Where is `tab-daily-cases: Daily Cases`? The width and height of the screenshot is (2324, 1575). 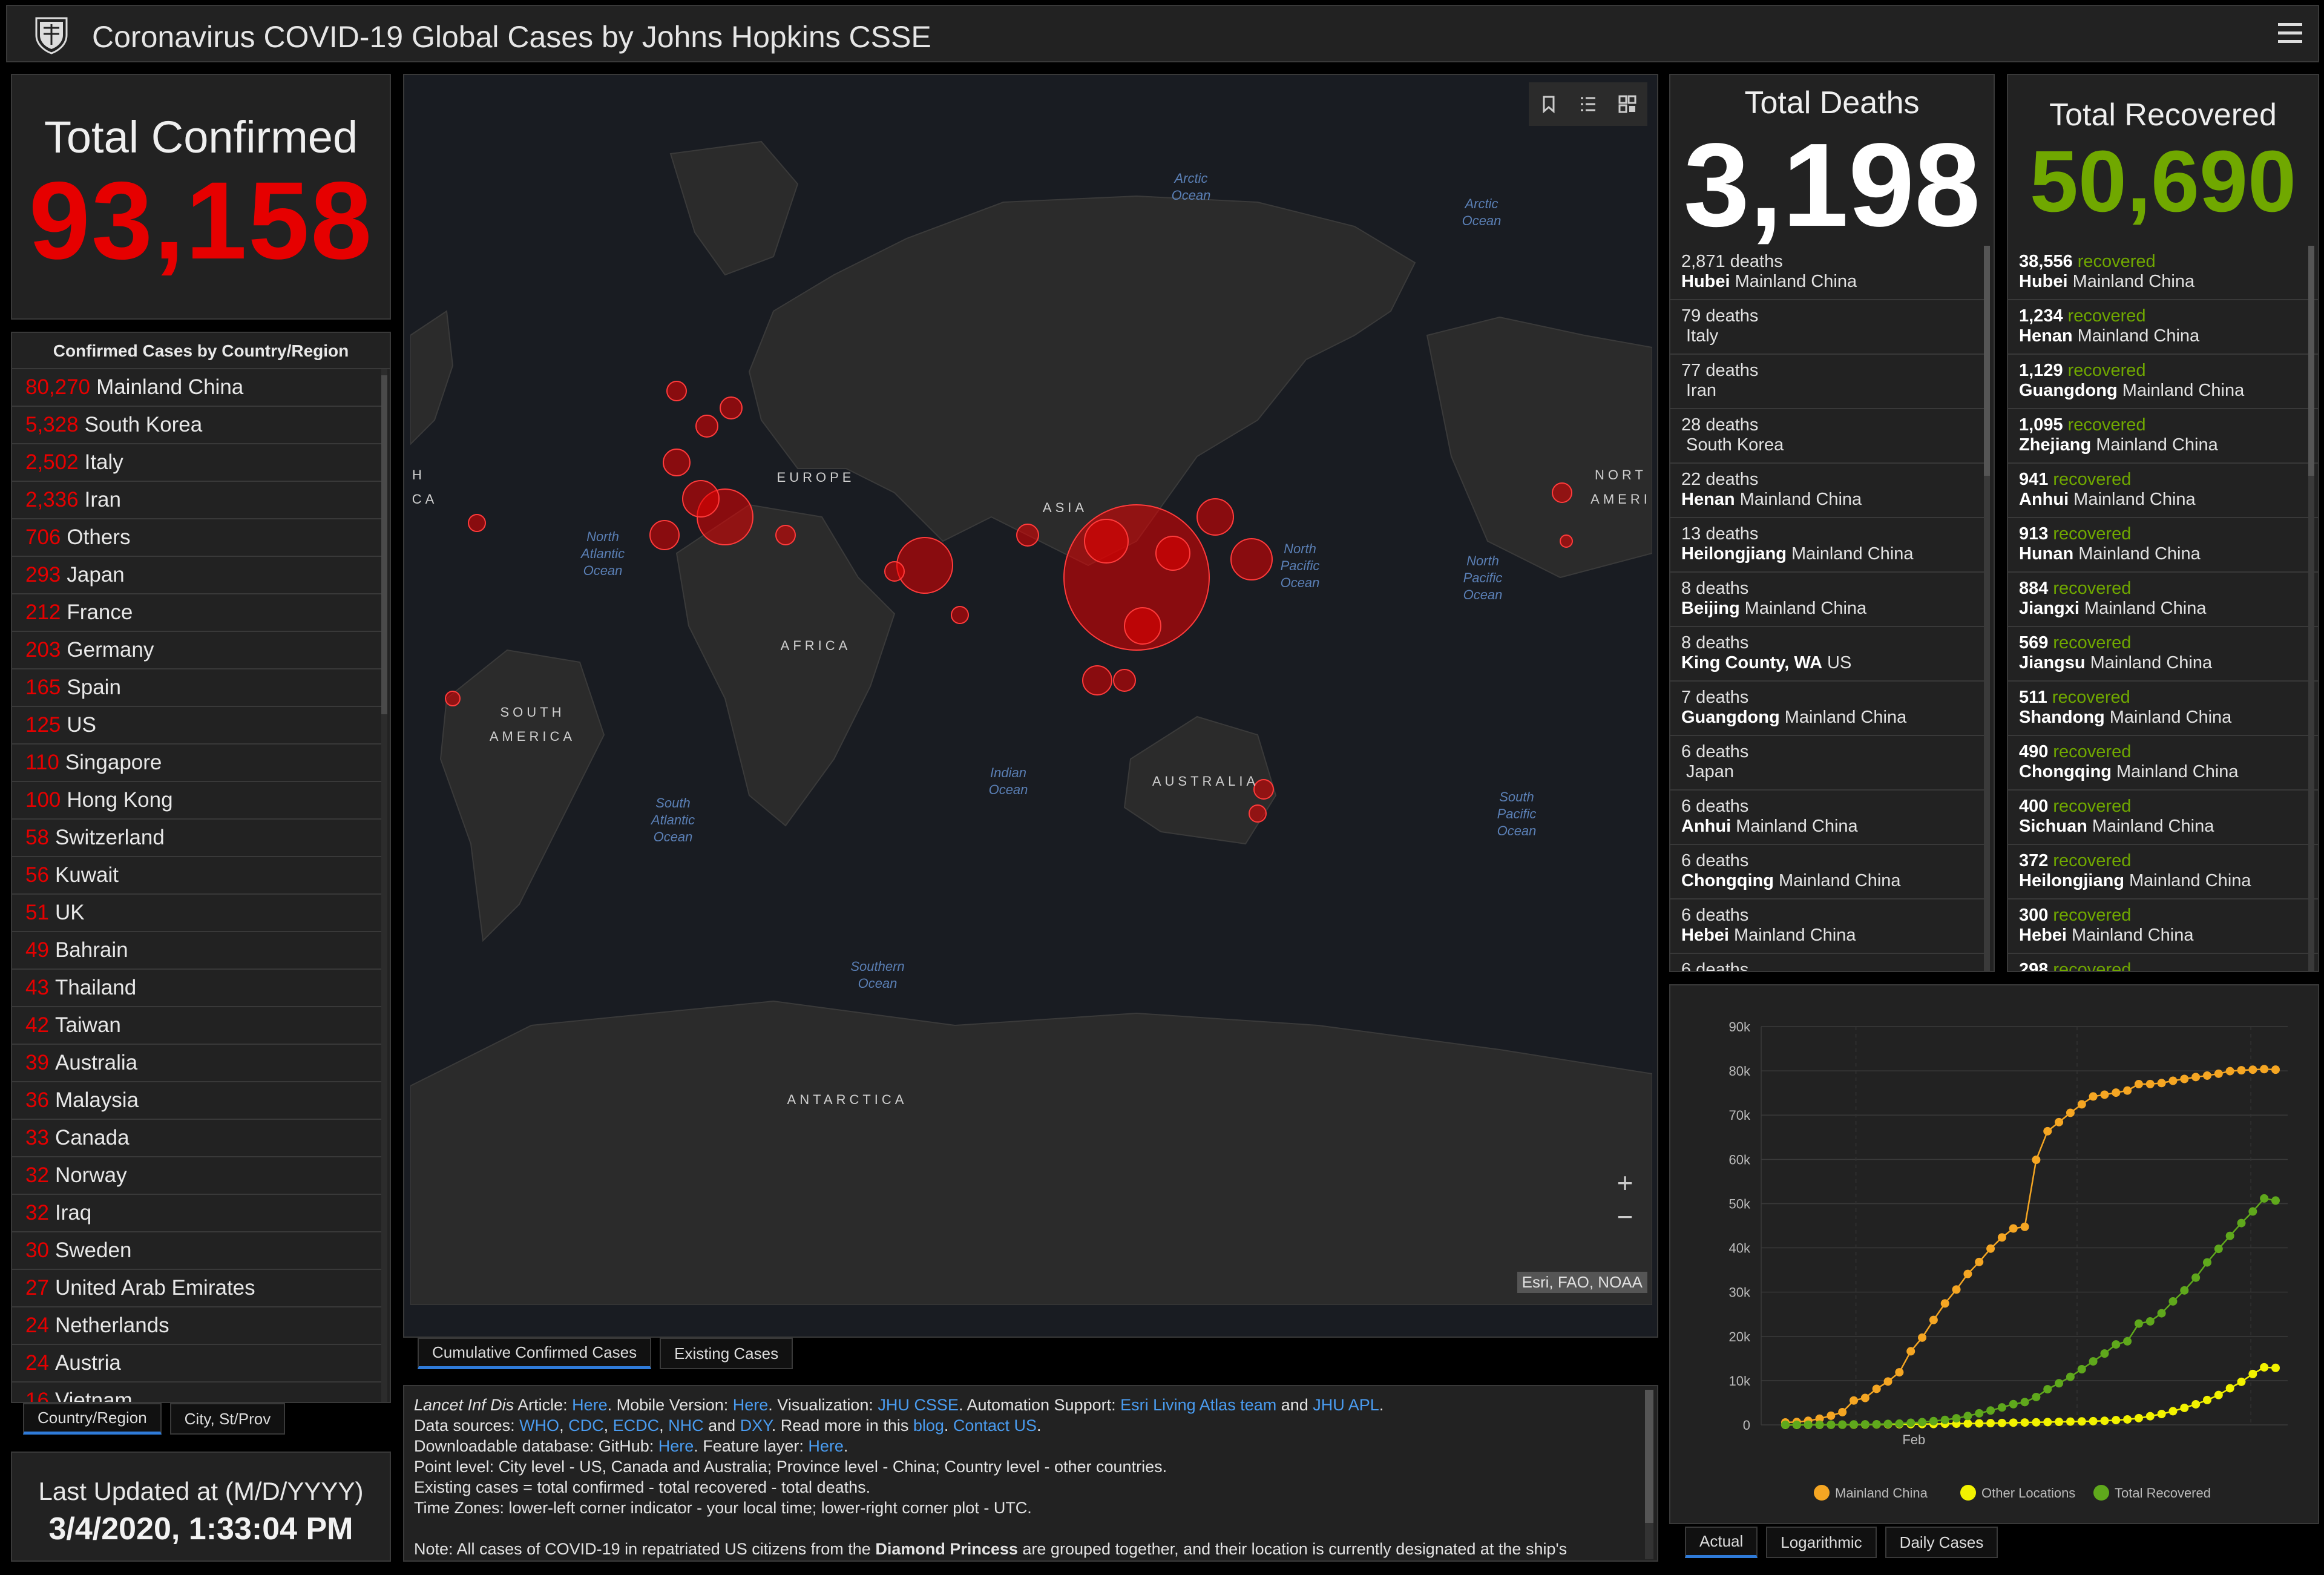
tab-daily-cases: Daily Cases is located at coordinates (1942, 1542).